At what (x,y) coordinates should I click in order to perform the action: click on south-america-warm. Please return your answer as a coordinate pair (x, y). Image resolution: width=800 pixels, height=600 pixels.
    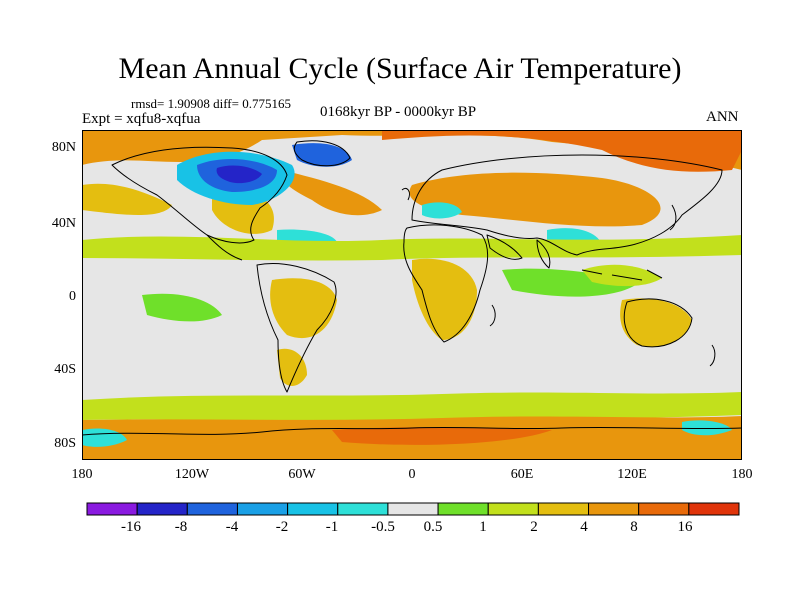
    Looking at the image, I should click on (303, 308).